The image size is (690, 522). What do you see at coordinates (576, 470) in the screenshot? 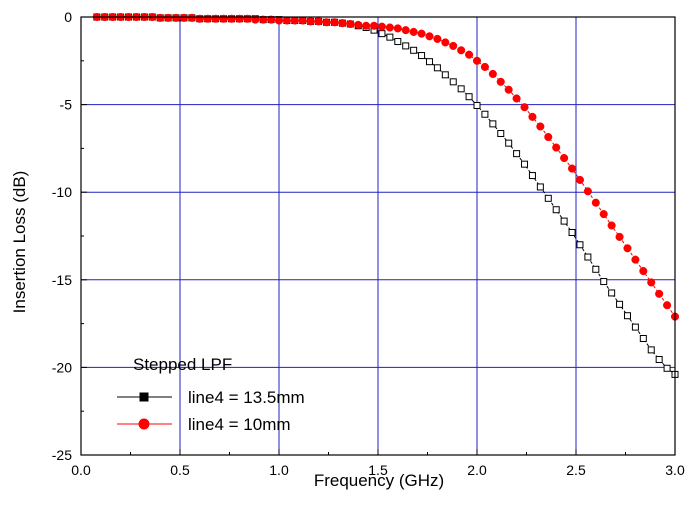
I see `x-tick-label: 2.5` at bounding box center [576, 470].